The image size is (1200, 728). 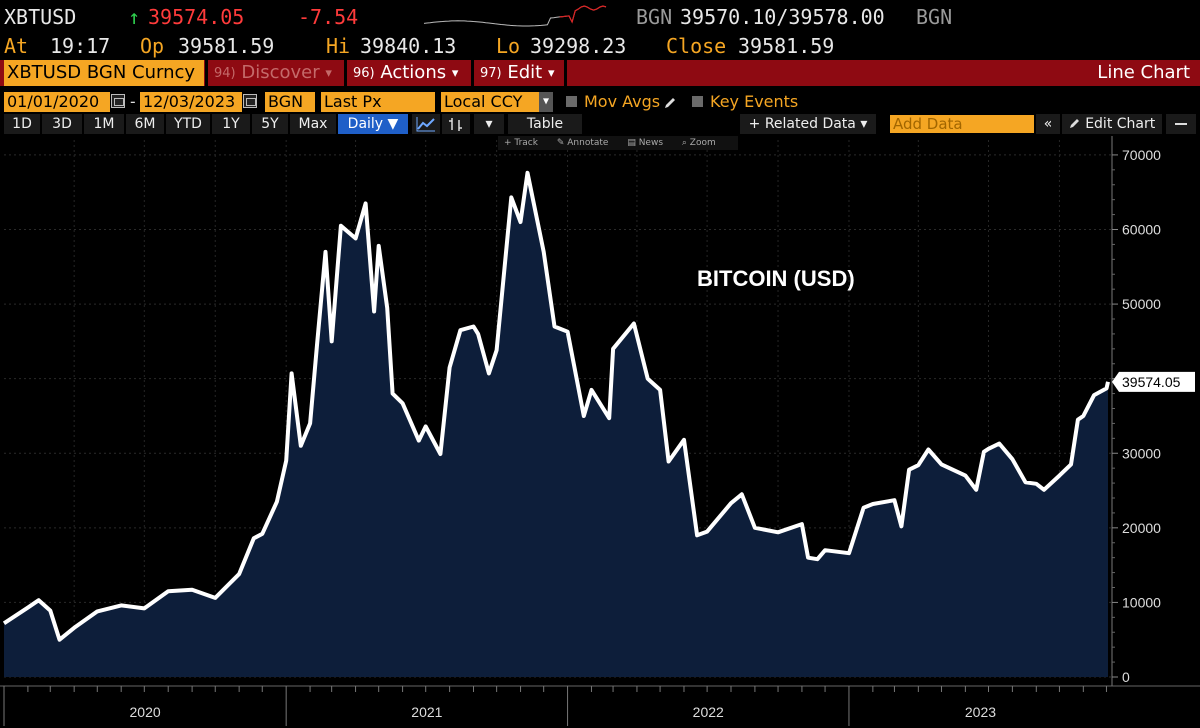 What do you see at coordinates (225, 73) in the screenshot?
I see `discover-menu-number: 94)` at bounding box center [225, 73].